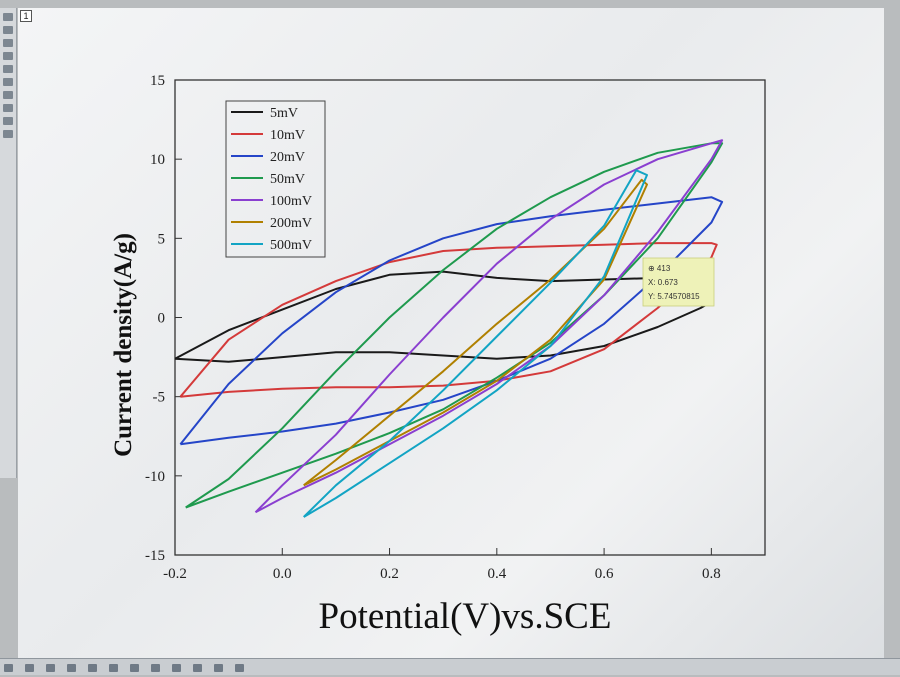  Describe the element at coordinates (134, 668) in the screenshot. I see `plot-icon` at that location.